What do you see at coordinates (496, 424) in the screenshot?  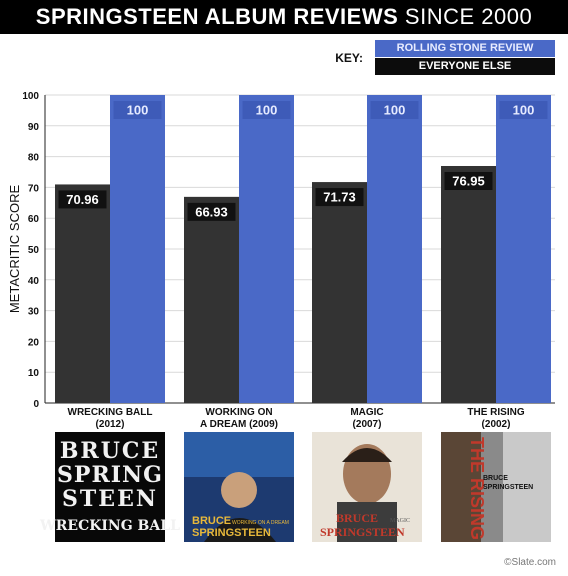 I see `x-tick-label-line2: (2002)` at bounding box center [496, 424].